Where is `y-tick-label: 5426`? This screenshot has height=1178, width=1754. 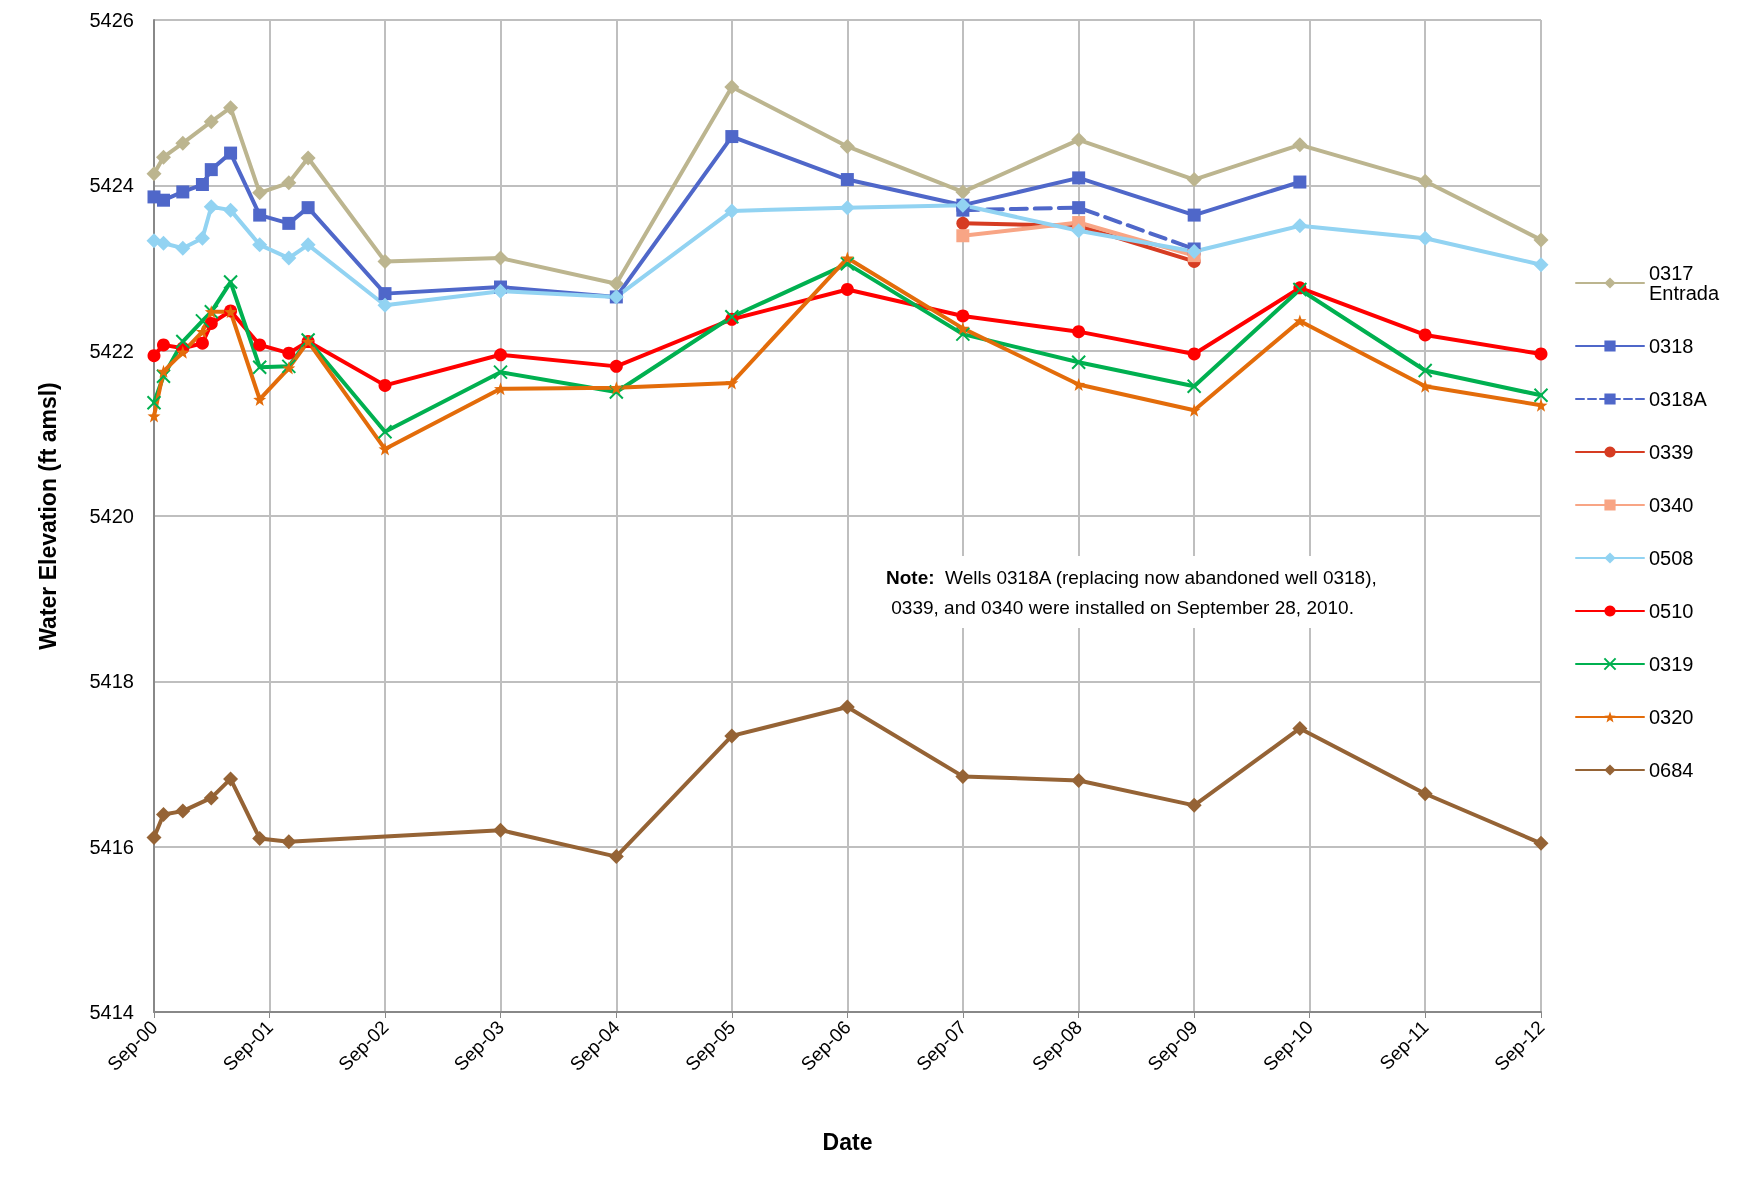 y-tick-label: 5426 is located at coordinates (111, 20).